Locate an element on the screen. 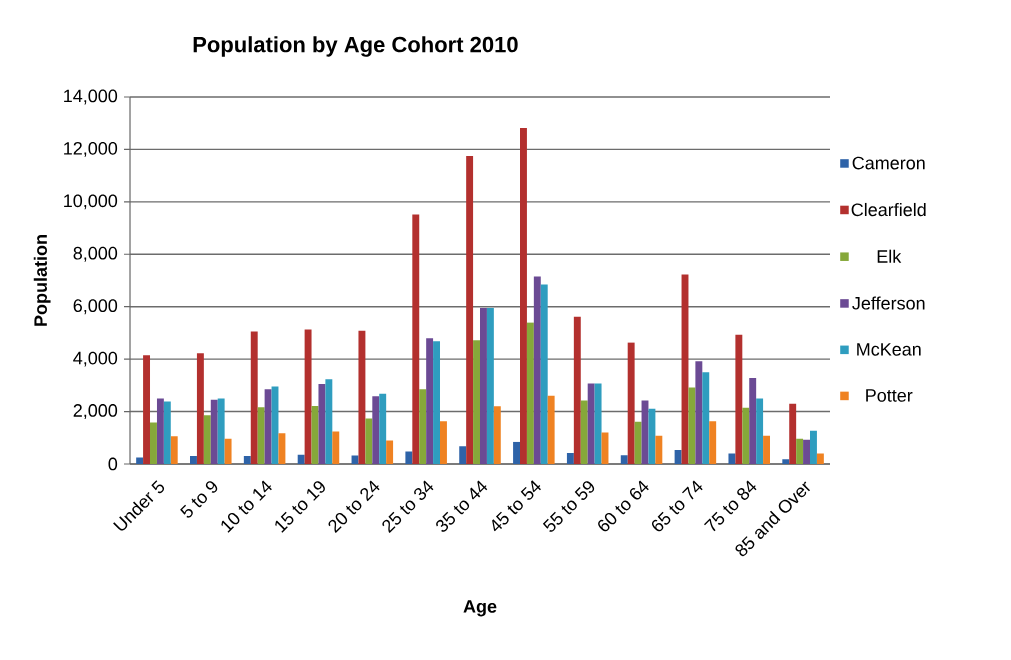  y-tick-label: 14,000 is located at coordinates (91, 97).